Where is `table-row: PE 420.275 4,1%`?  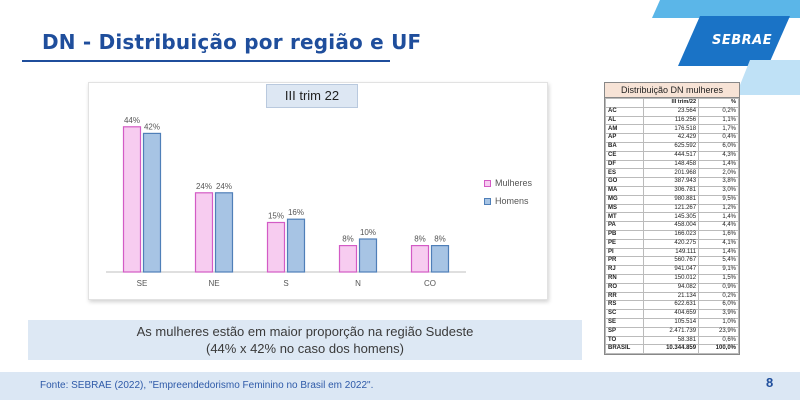
table-row: PE 420.275 4,1% is located at coordinates (672, 243).